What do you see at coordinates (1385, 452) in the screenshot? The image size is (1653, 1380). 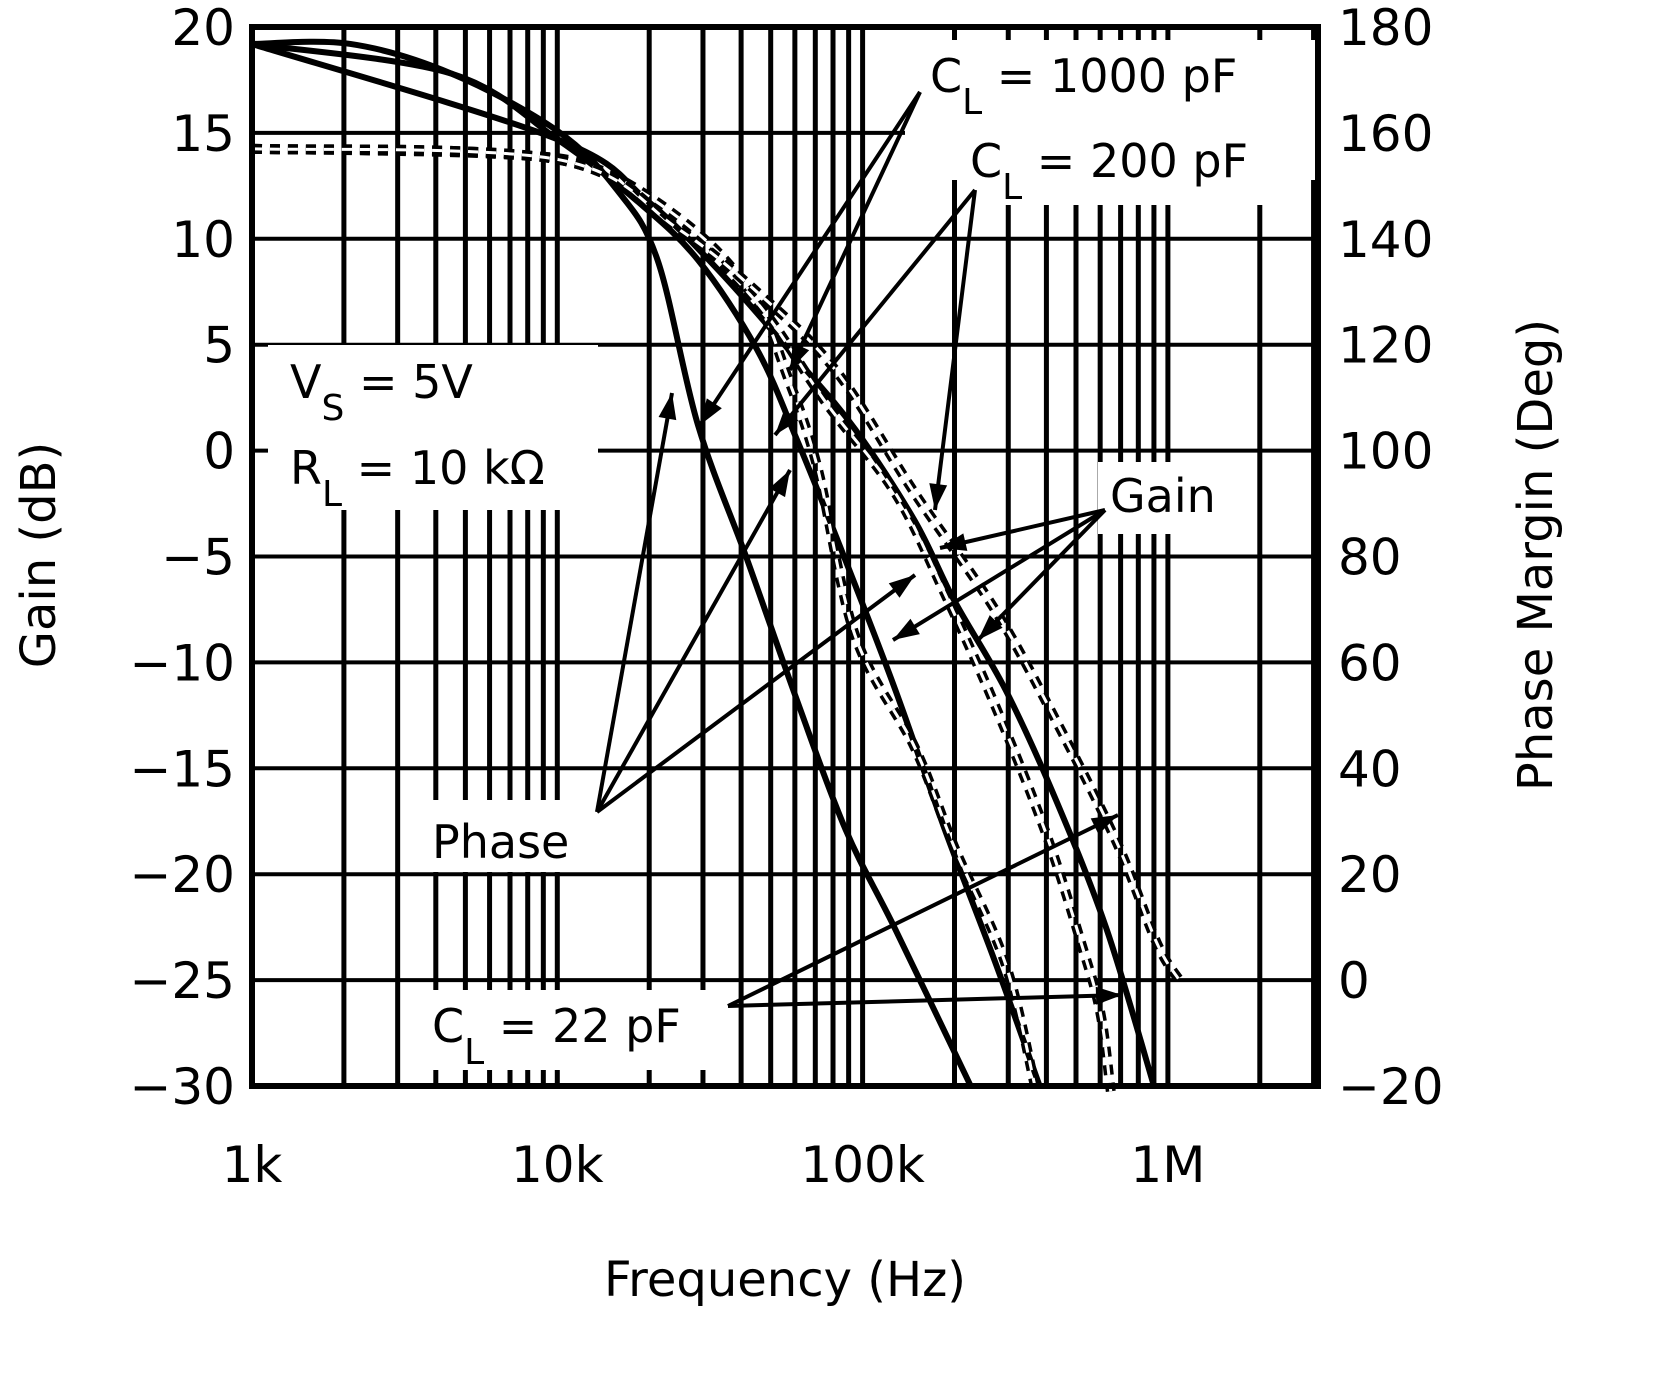 I see `y2-tick-label: 100` at bounding box center [1385, 452].